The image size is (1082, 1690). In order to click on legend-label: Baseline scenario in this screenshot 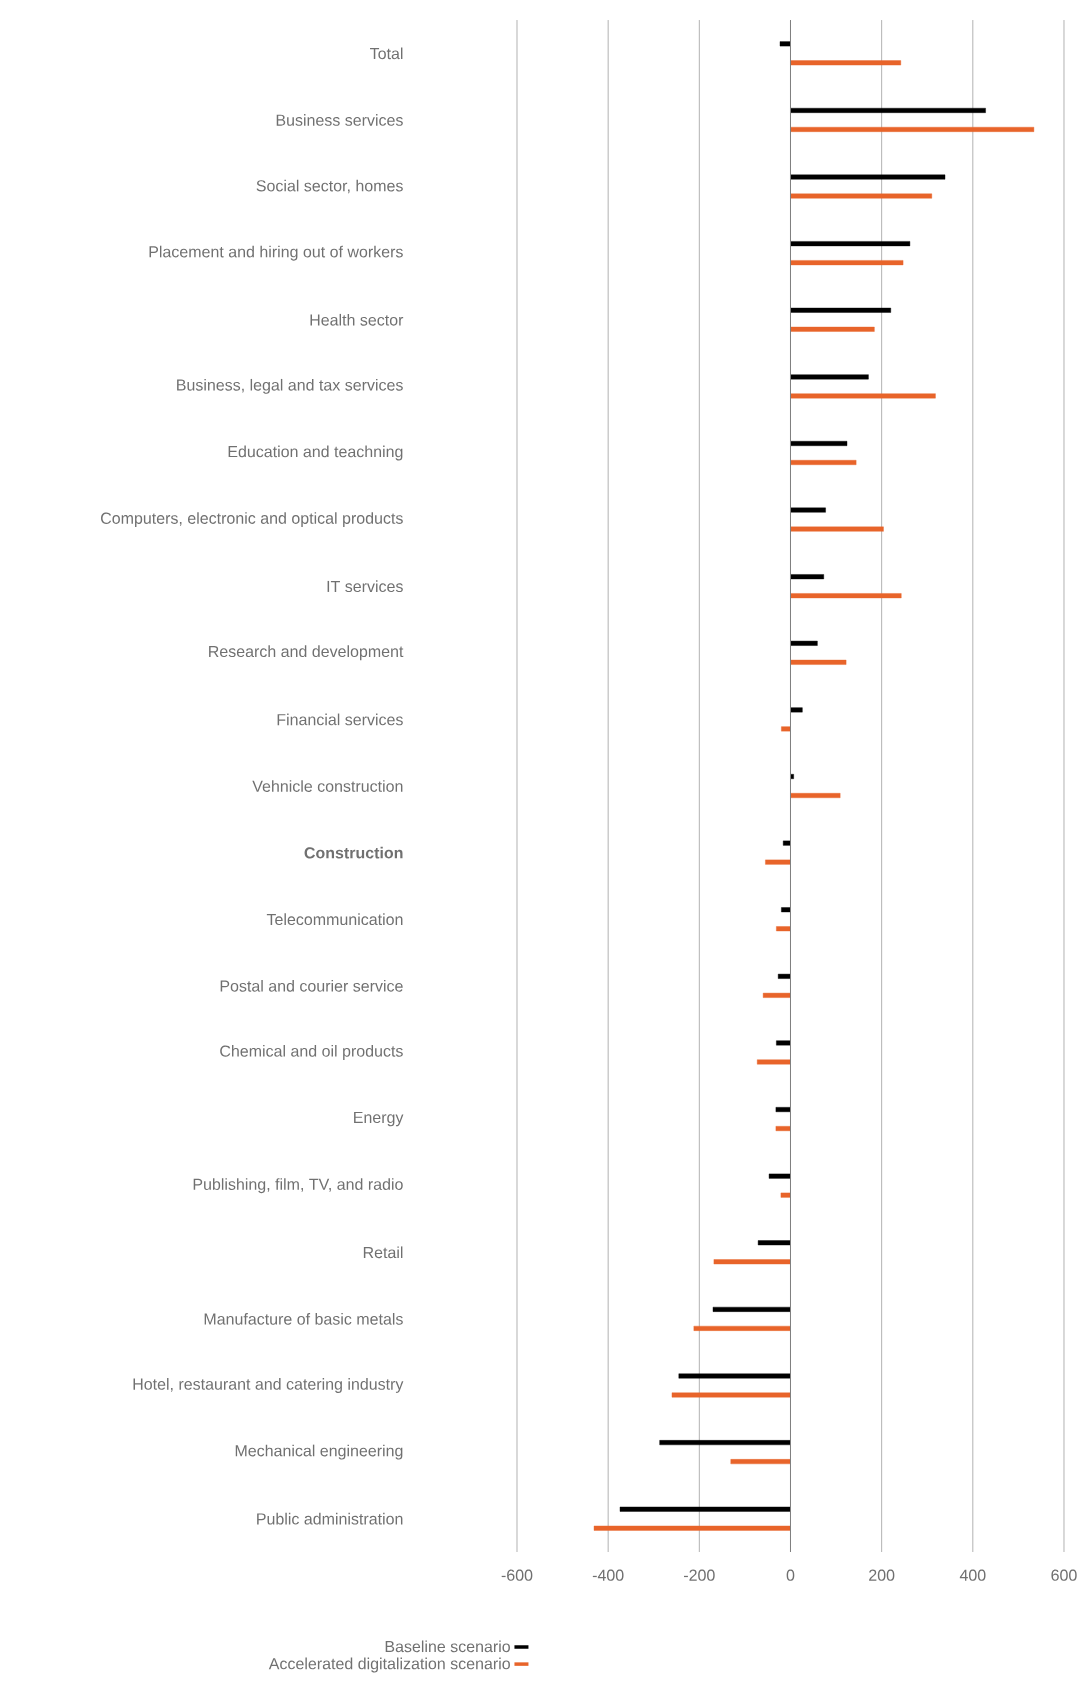, I will do `click(447, 1646)`.